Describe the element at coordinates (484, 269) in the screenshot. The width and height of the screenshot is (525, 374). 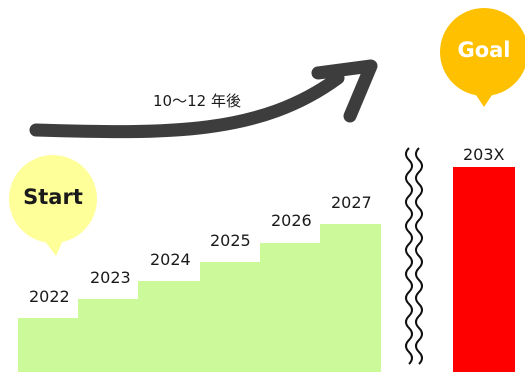
I see `goal-bar` at that location.